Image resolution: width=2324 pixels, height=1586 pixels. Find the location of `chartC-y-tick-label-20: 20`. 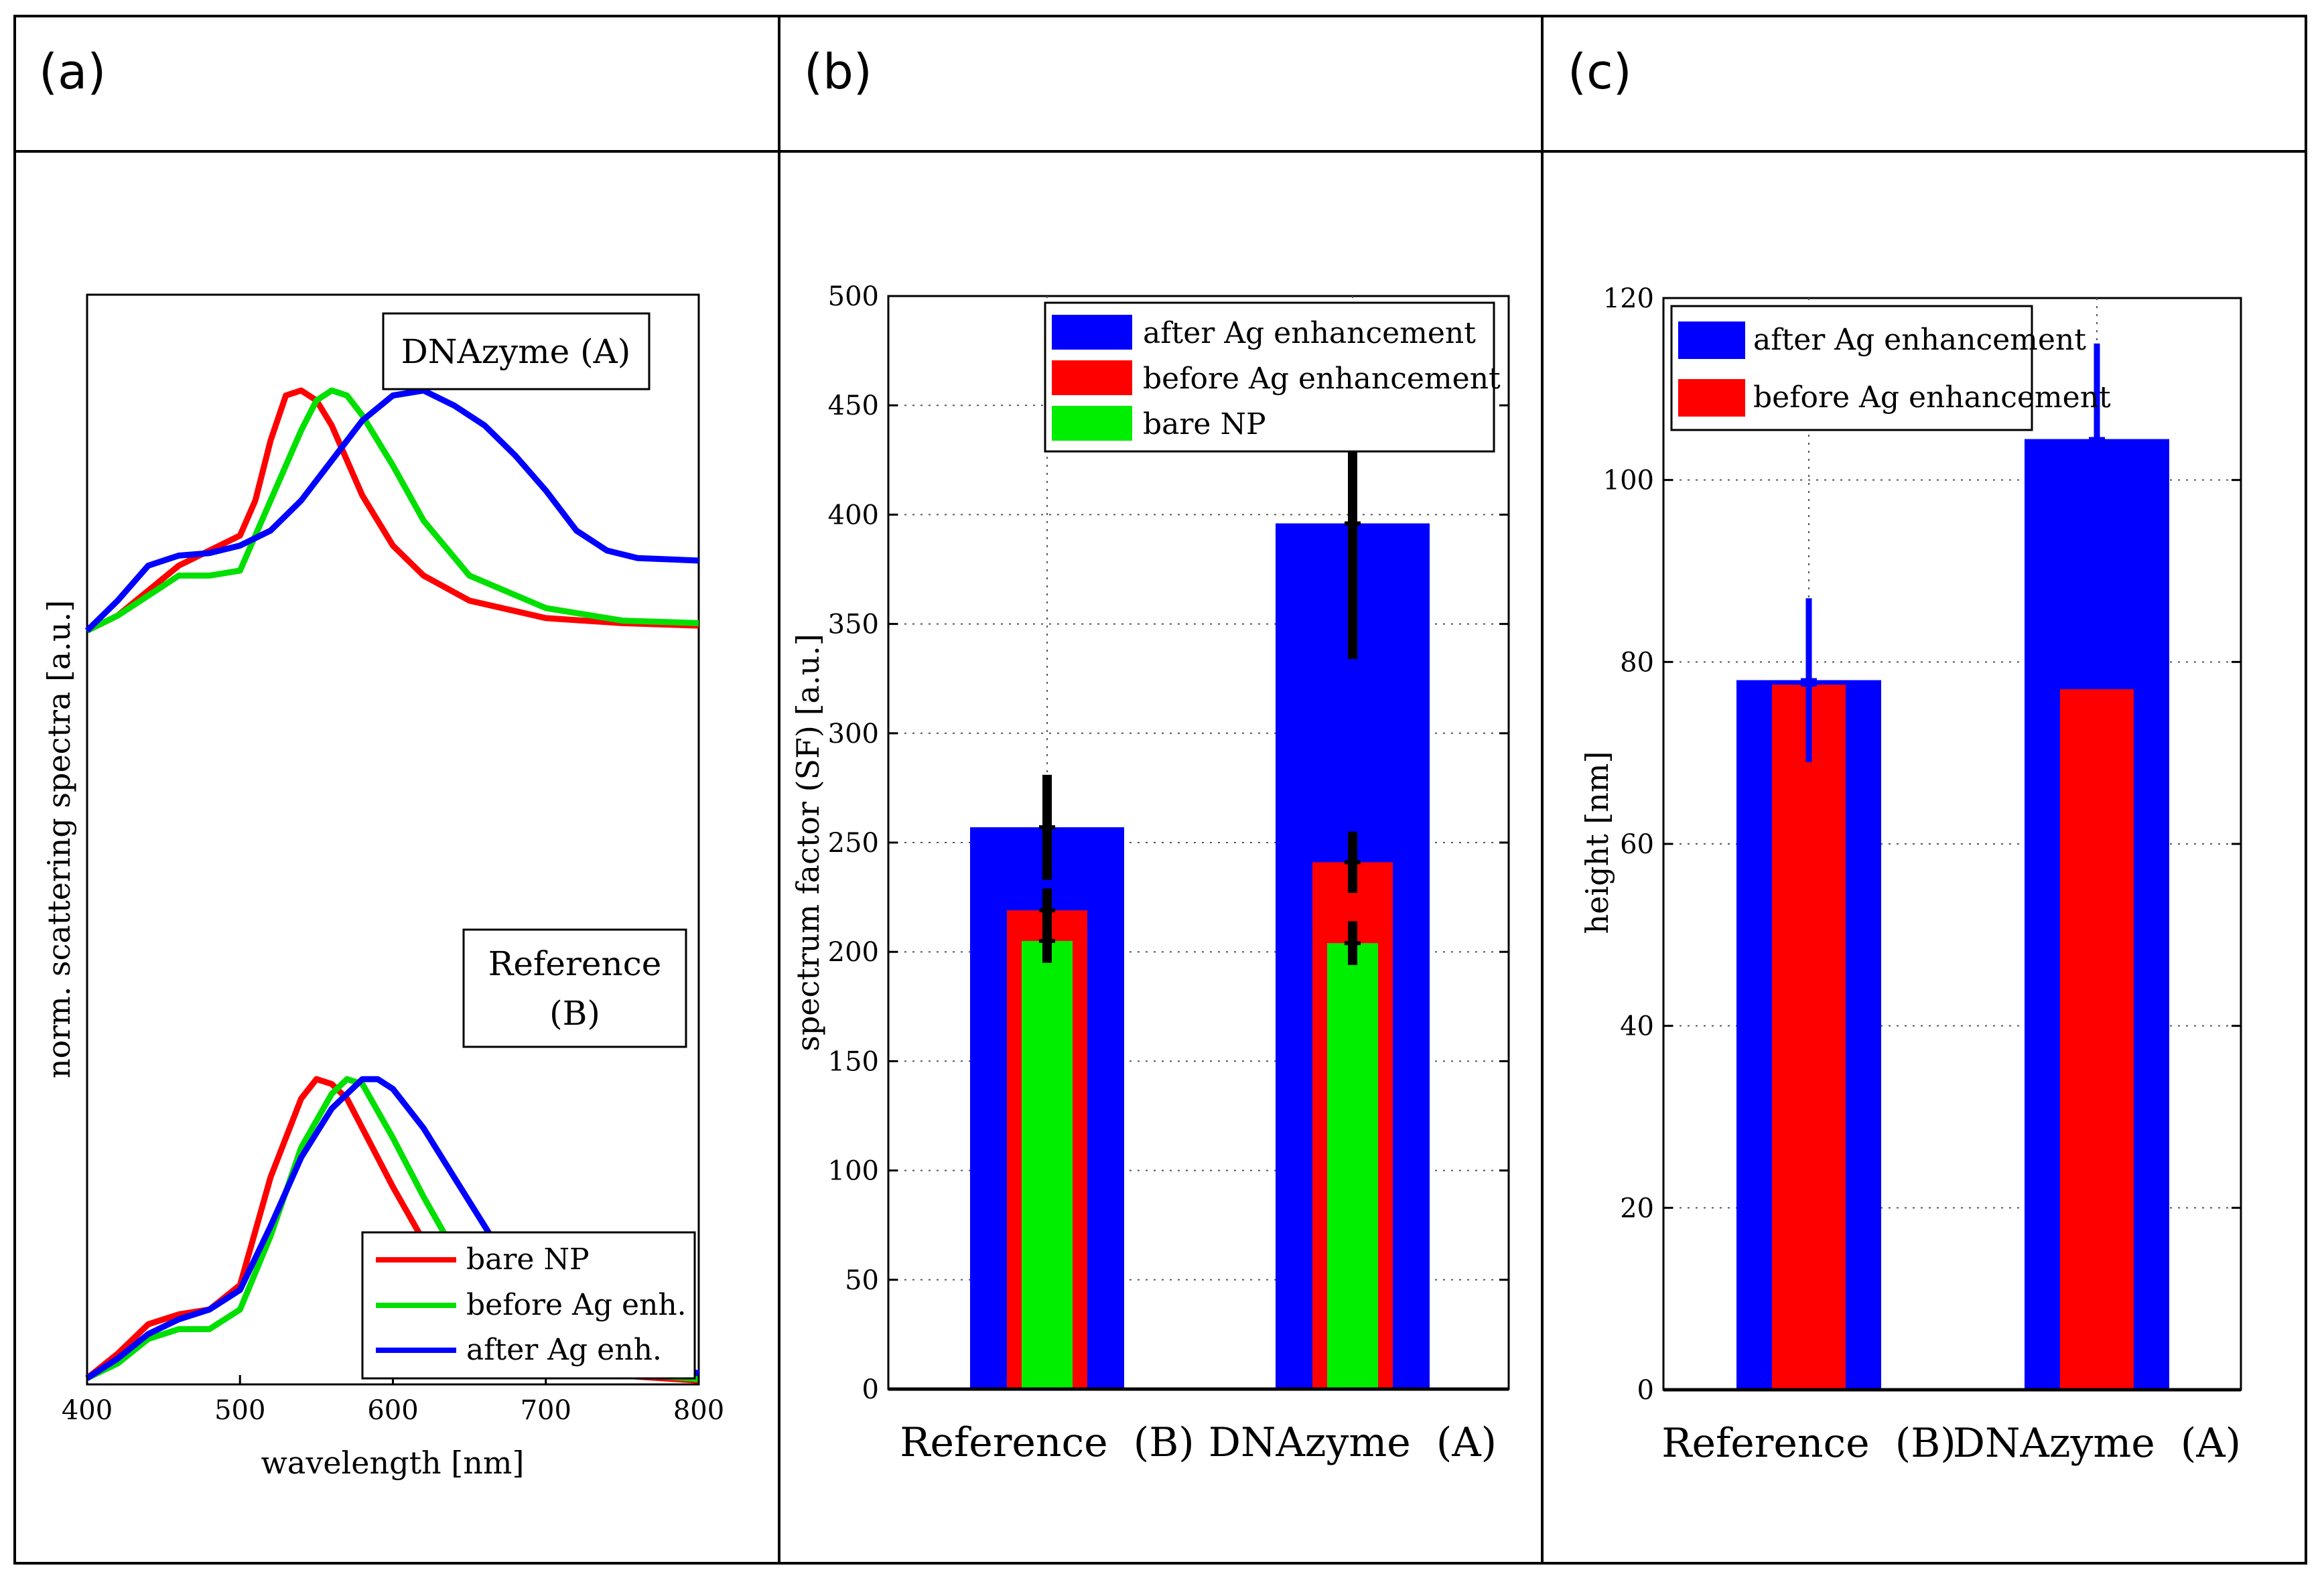

chartC-y-tick-label-20: 20 is located at coordinates (1637, 1208).